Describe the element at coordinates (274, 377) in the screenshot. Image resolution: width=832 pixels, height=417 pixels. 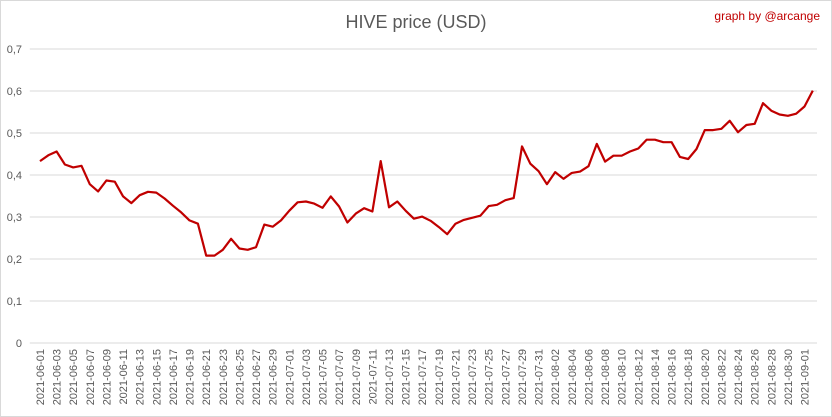
I see `x-tick-label: 2021-06-29` at that location.